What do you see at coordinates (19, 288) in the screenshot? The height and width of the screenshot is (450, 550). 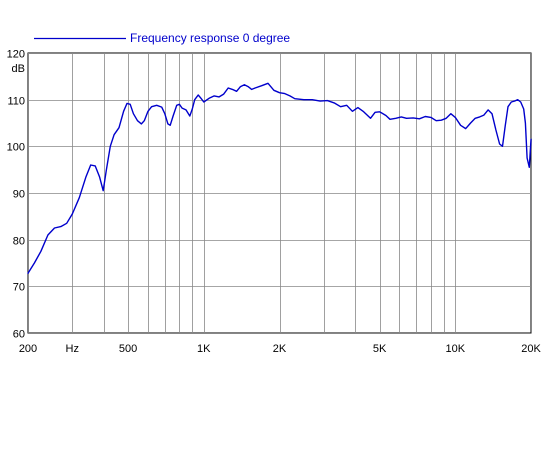 I see `y-tick-label: 70` at bounding box center [19, 288].